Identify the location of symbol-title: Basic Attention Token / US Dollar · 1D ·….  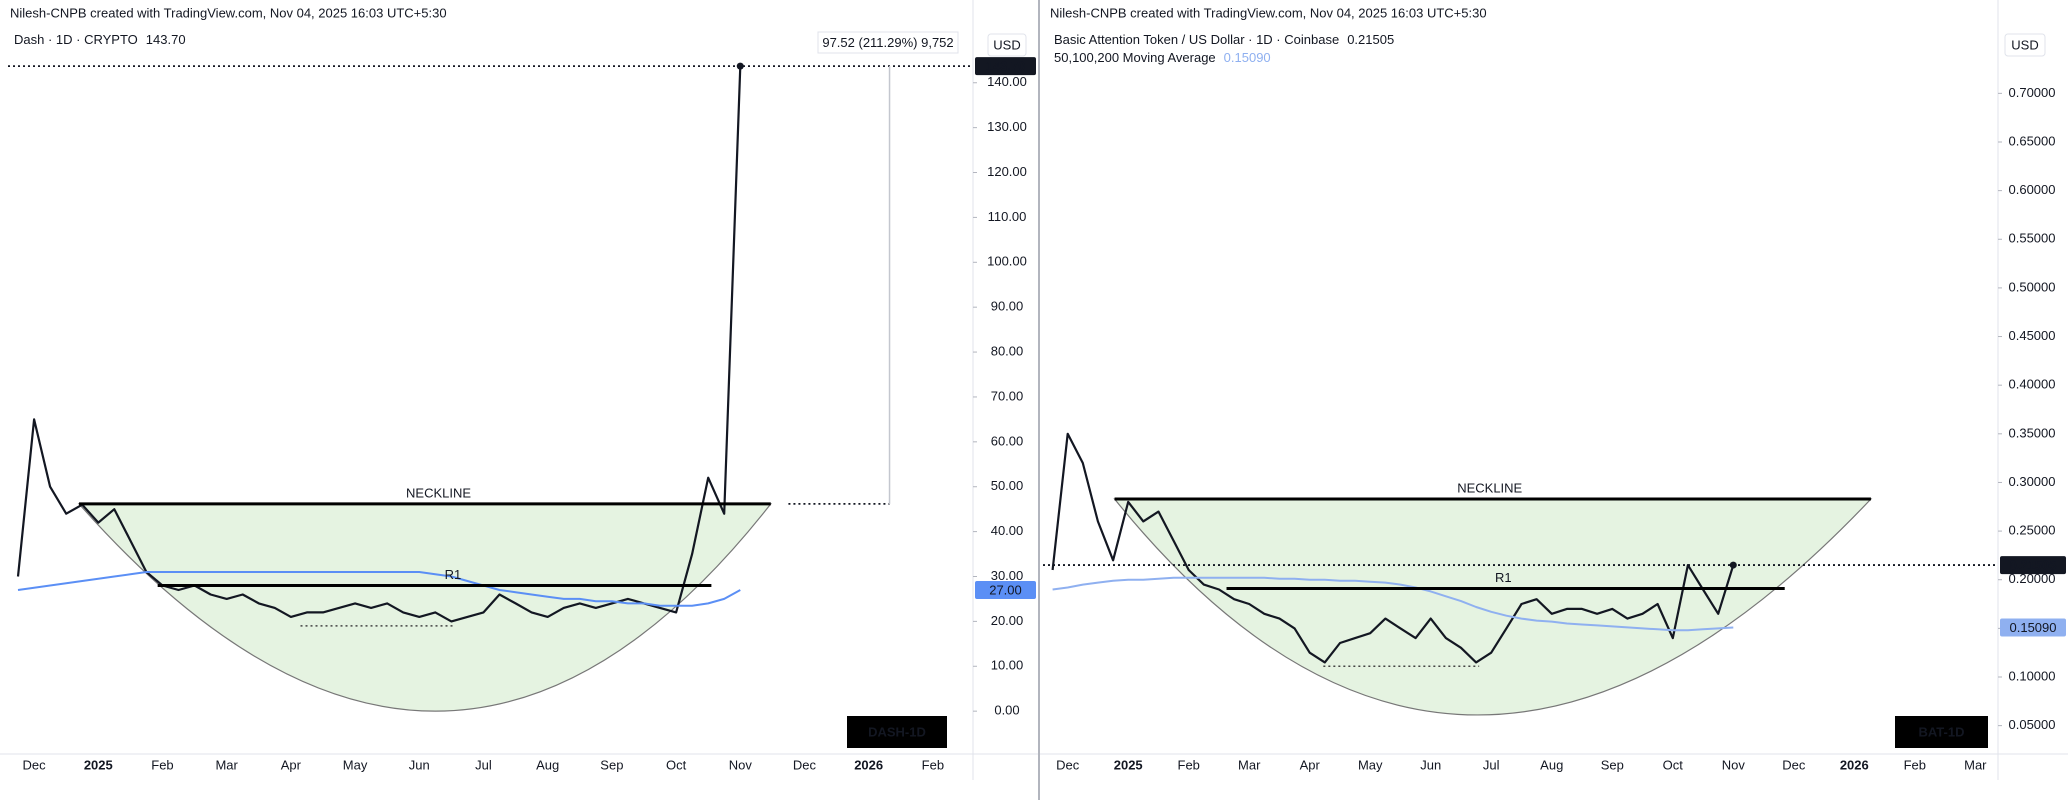
(1196, 39).